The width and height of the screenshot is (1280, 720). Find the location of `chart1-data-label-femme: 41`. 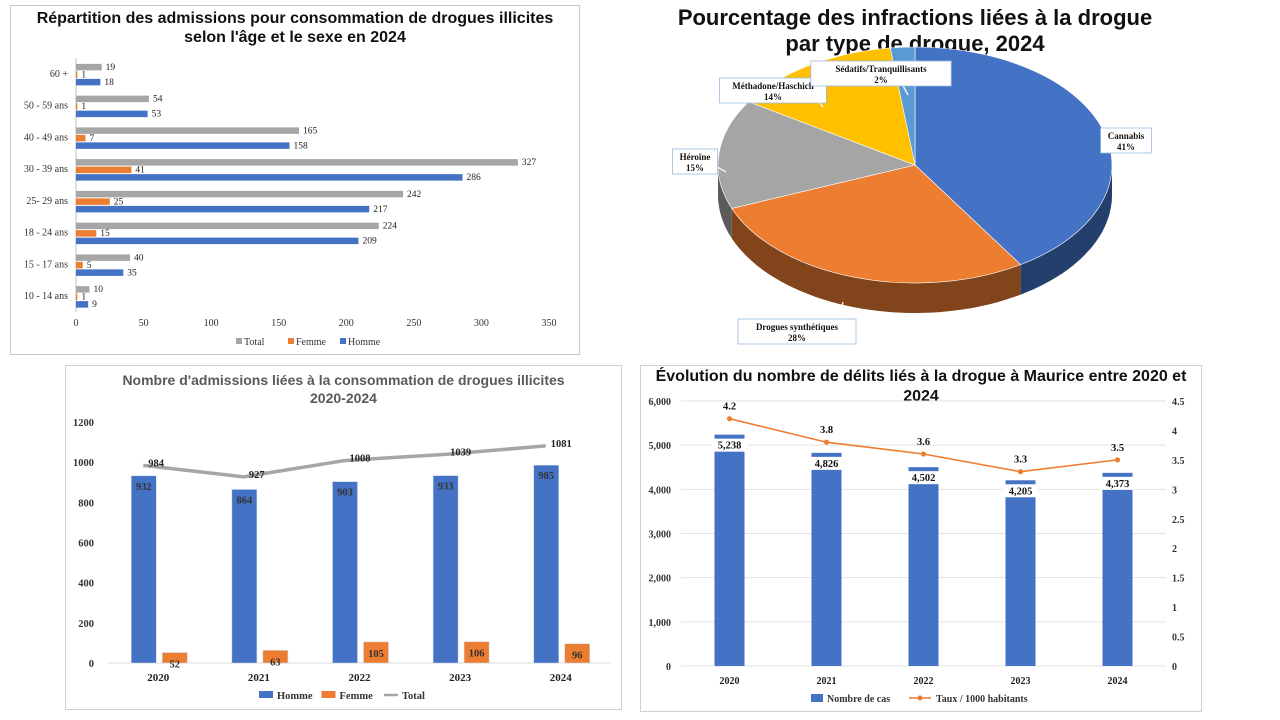

chart1-data-label-femme: 41 is located at coordinates (140, 171).